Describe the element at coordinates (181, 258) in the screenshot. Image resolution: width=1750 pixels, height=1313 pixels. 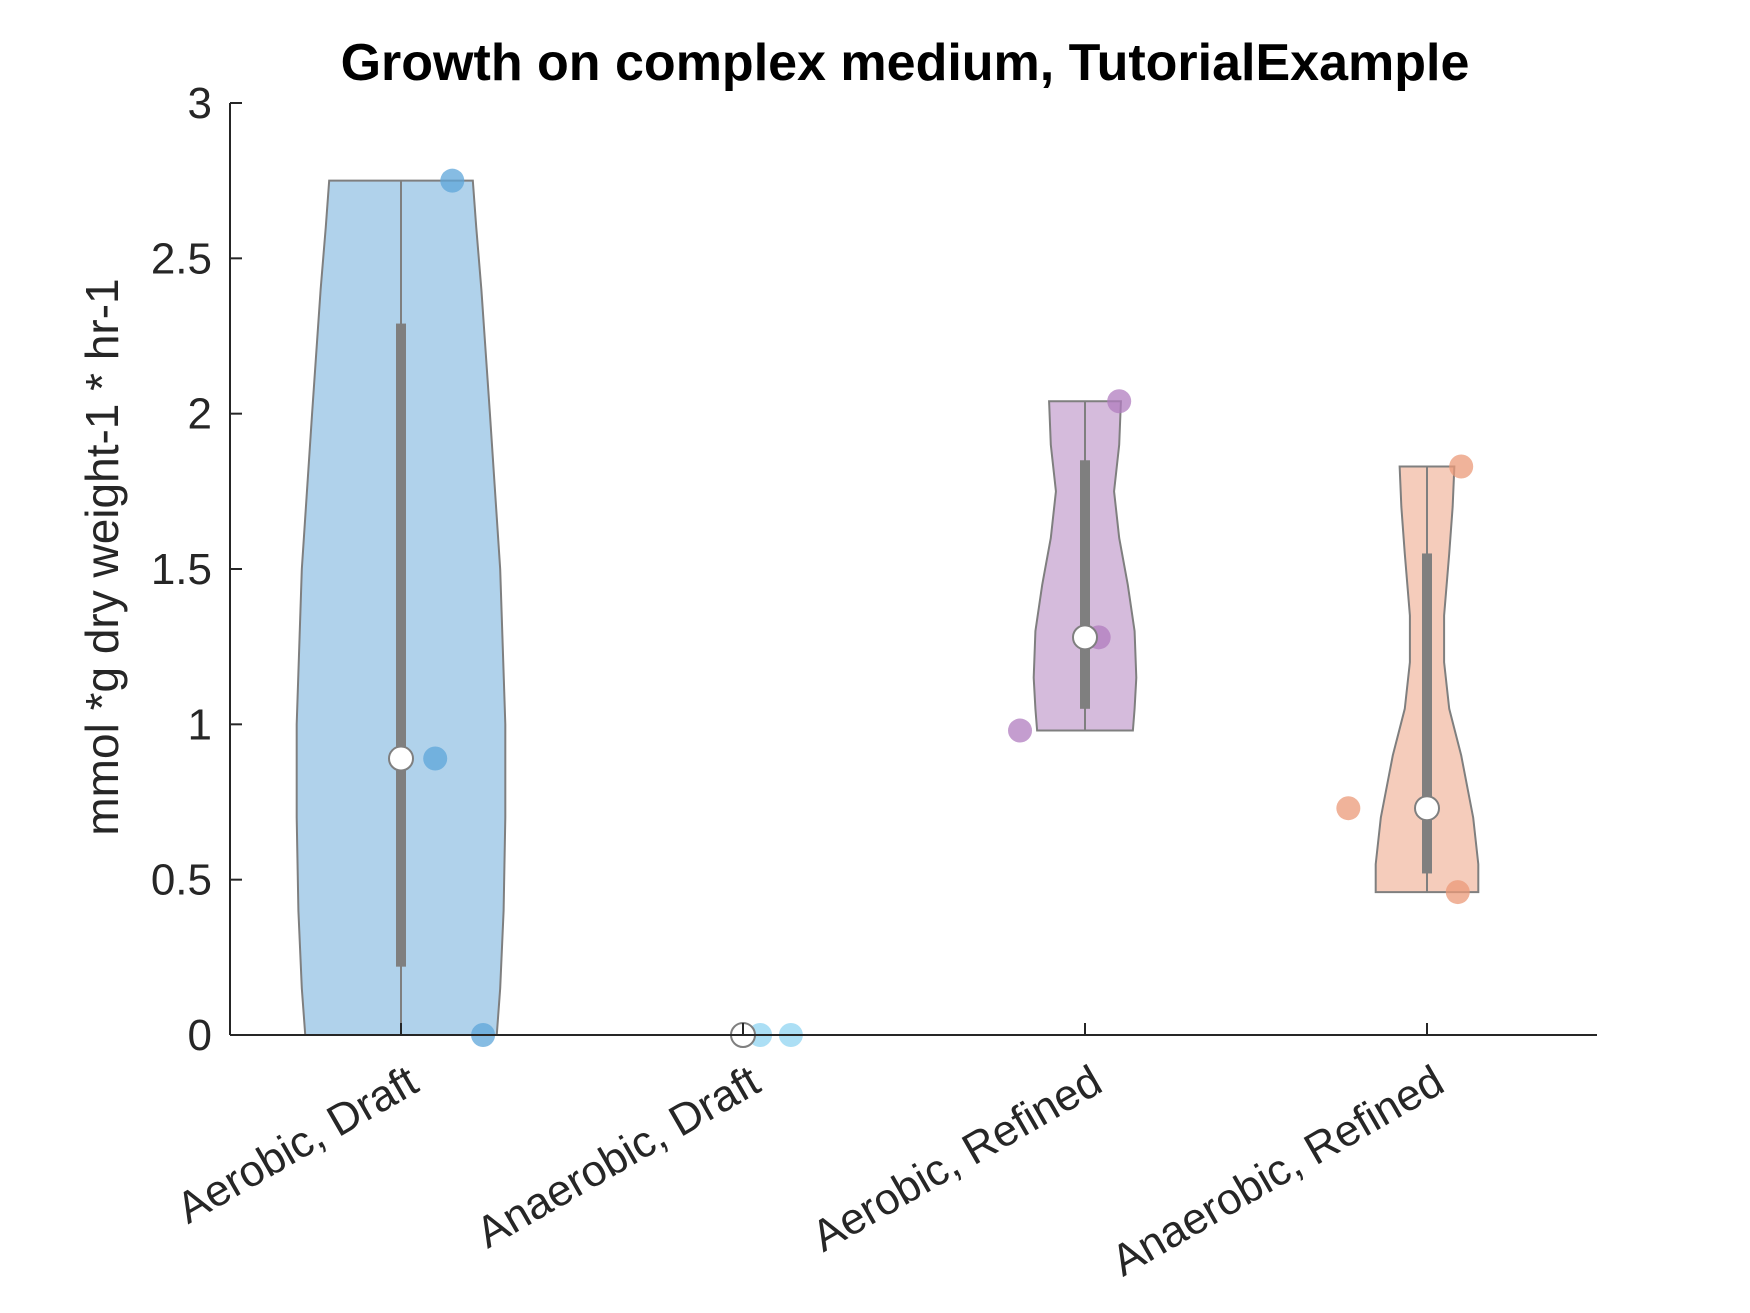
I see `y-tick-label: 2.5` at that location.